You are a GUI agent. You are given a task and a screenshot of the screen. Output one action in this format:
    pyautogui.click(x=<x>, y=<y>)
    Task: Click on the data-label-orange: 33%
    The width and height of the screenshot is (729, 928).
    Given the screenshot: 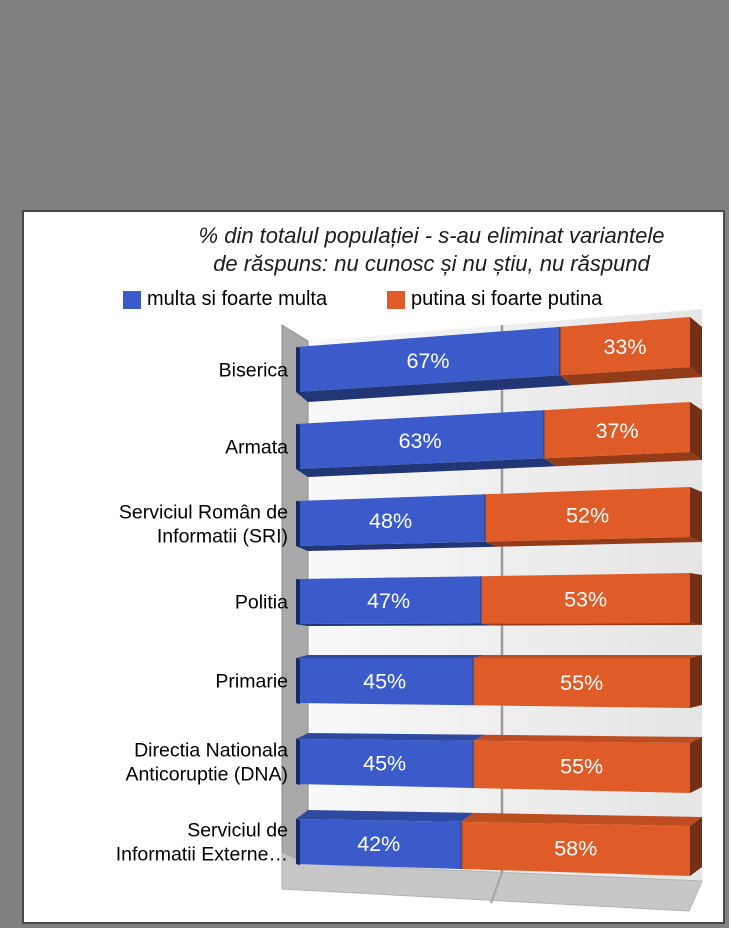 What is the action you would take?
    pyautogui.click(x=624, y=347)
    